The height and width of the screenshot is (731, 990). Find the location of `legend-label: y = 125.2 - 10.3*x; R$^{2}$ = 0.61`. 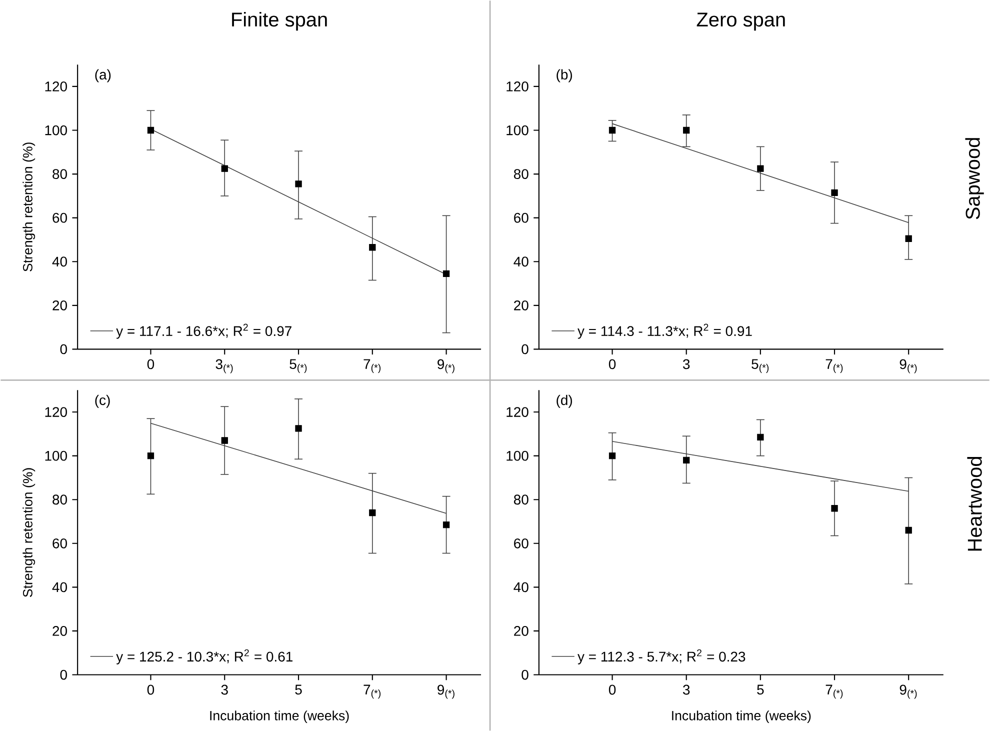

legend-label: y = 125.2 - 10.3*x; R$^{2}$ = 0.61 is located at coordinates (204, 656).